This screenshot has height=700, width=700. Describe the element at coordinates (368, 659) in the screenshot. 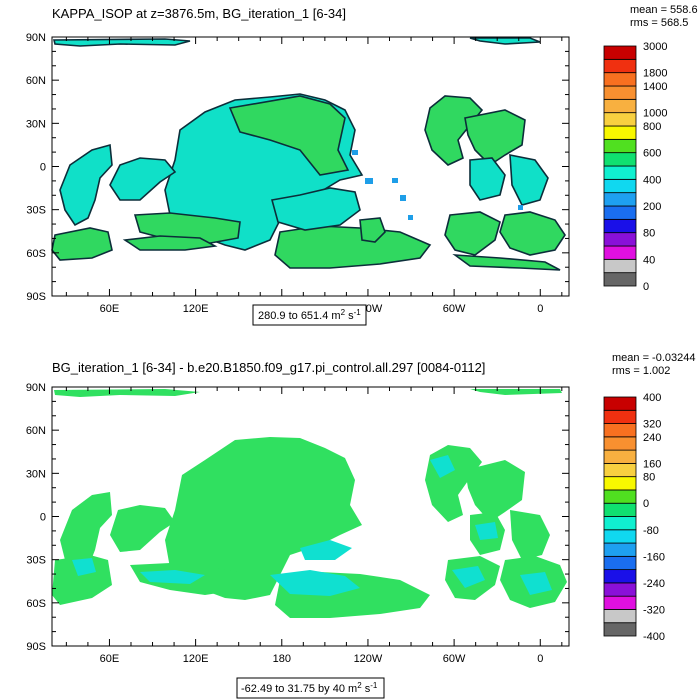

I see `x-tick-label: 120W` at that location.